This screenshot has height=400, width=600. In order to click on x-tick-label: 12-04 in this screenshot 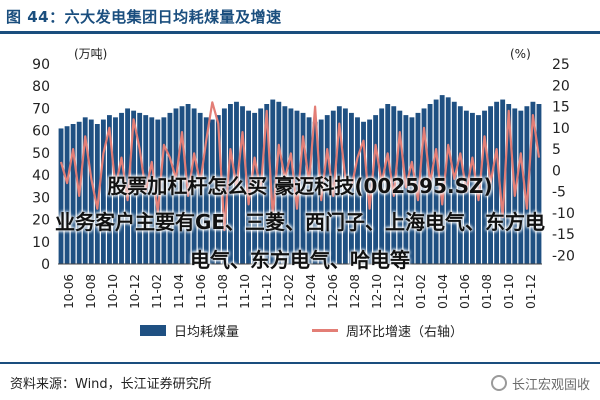, I will do `click(311, 291)`.